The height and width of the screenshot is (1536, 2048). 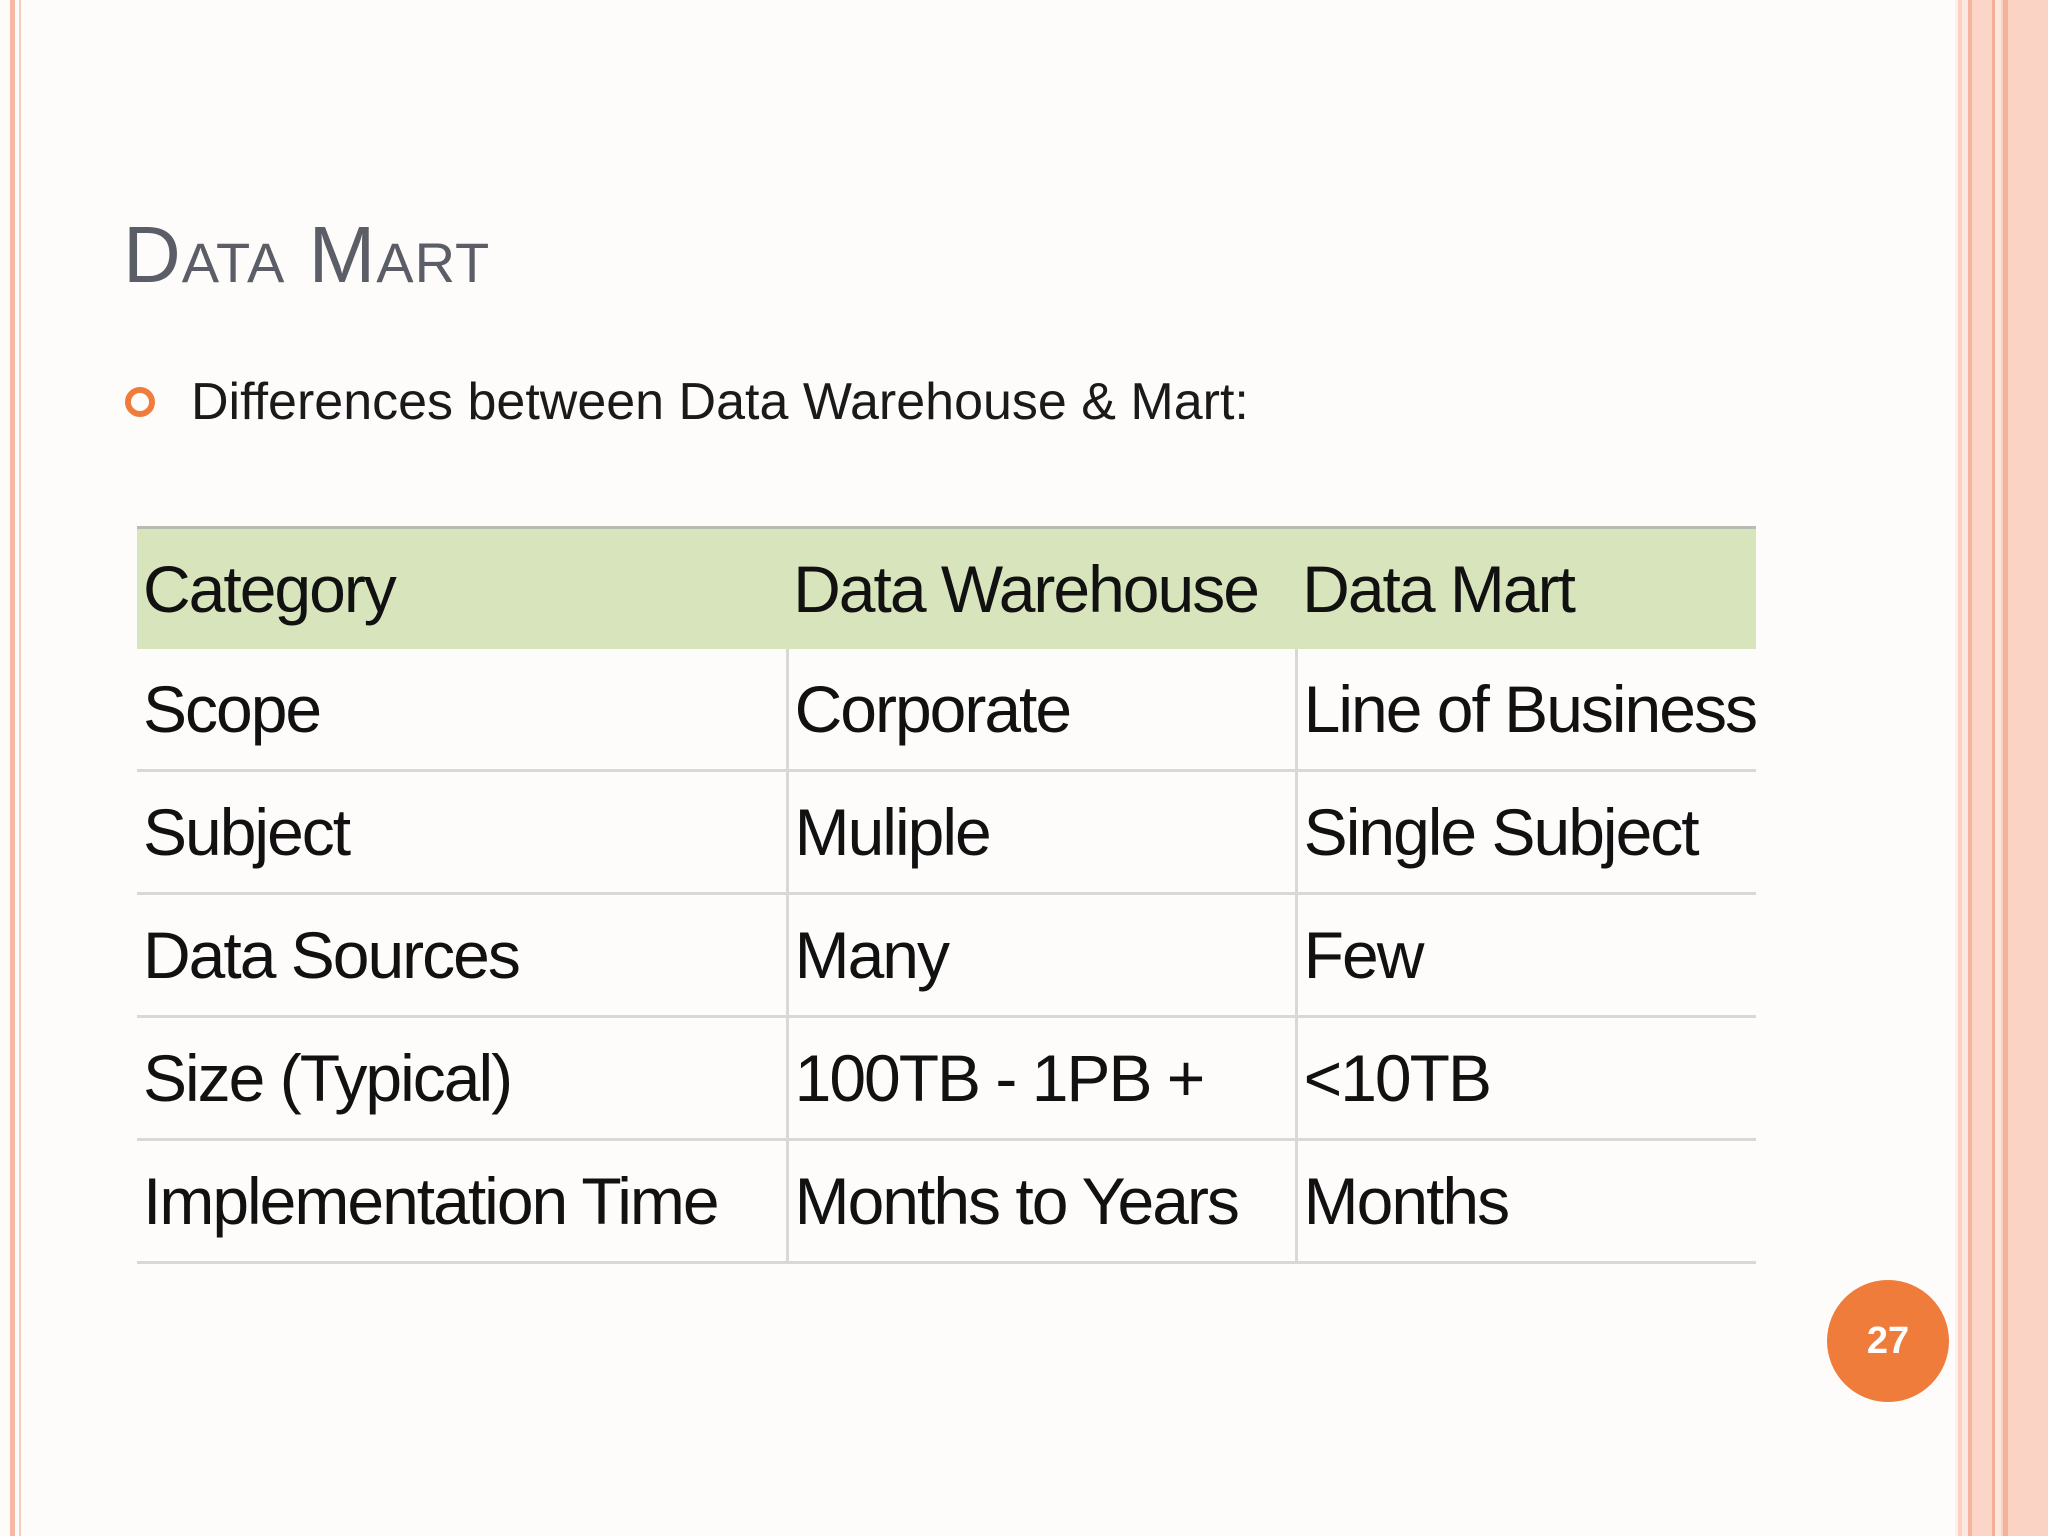 What do you see at coordinates (1525, 1201) in the screenshot?
I see `row-mart-cell: Months` at bounding box center [1525, 1201].